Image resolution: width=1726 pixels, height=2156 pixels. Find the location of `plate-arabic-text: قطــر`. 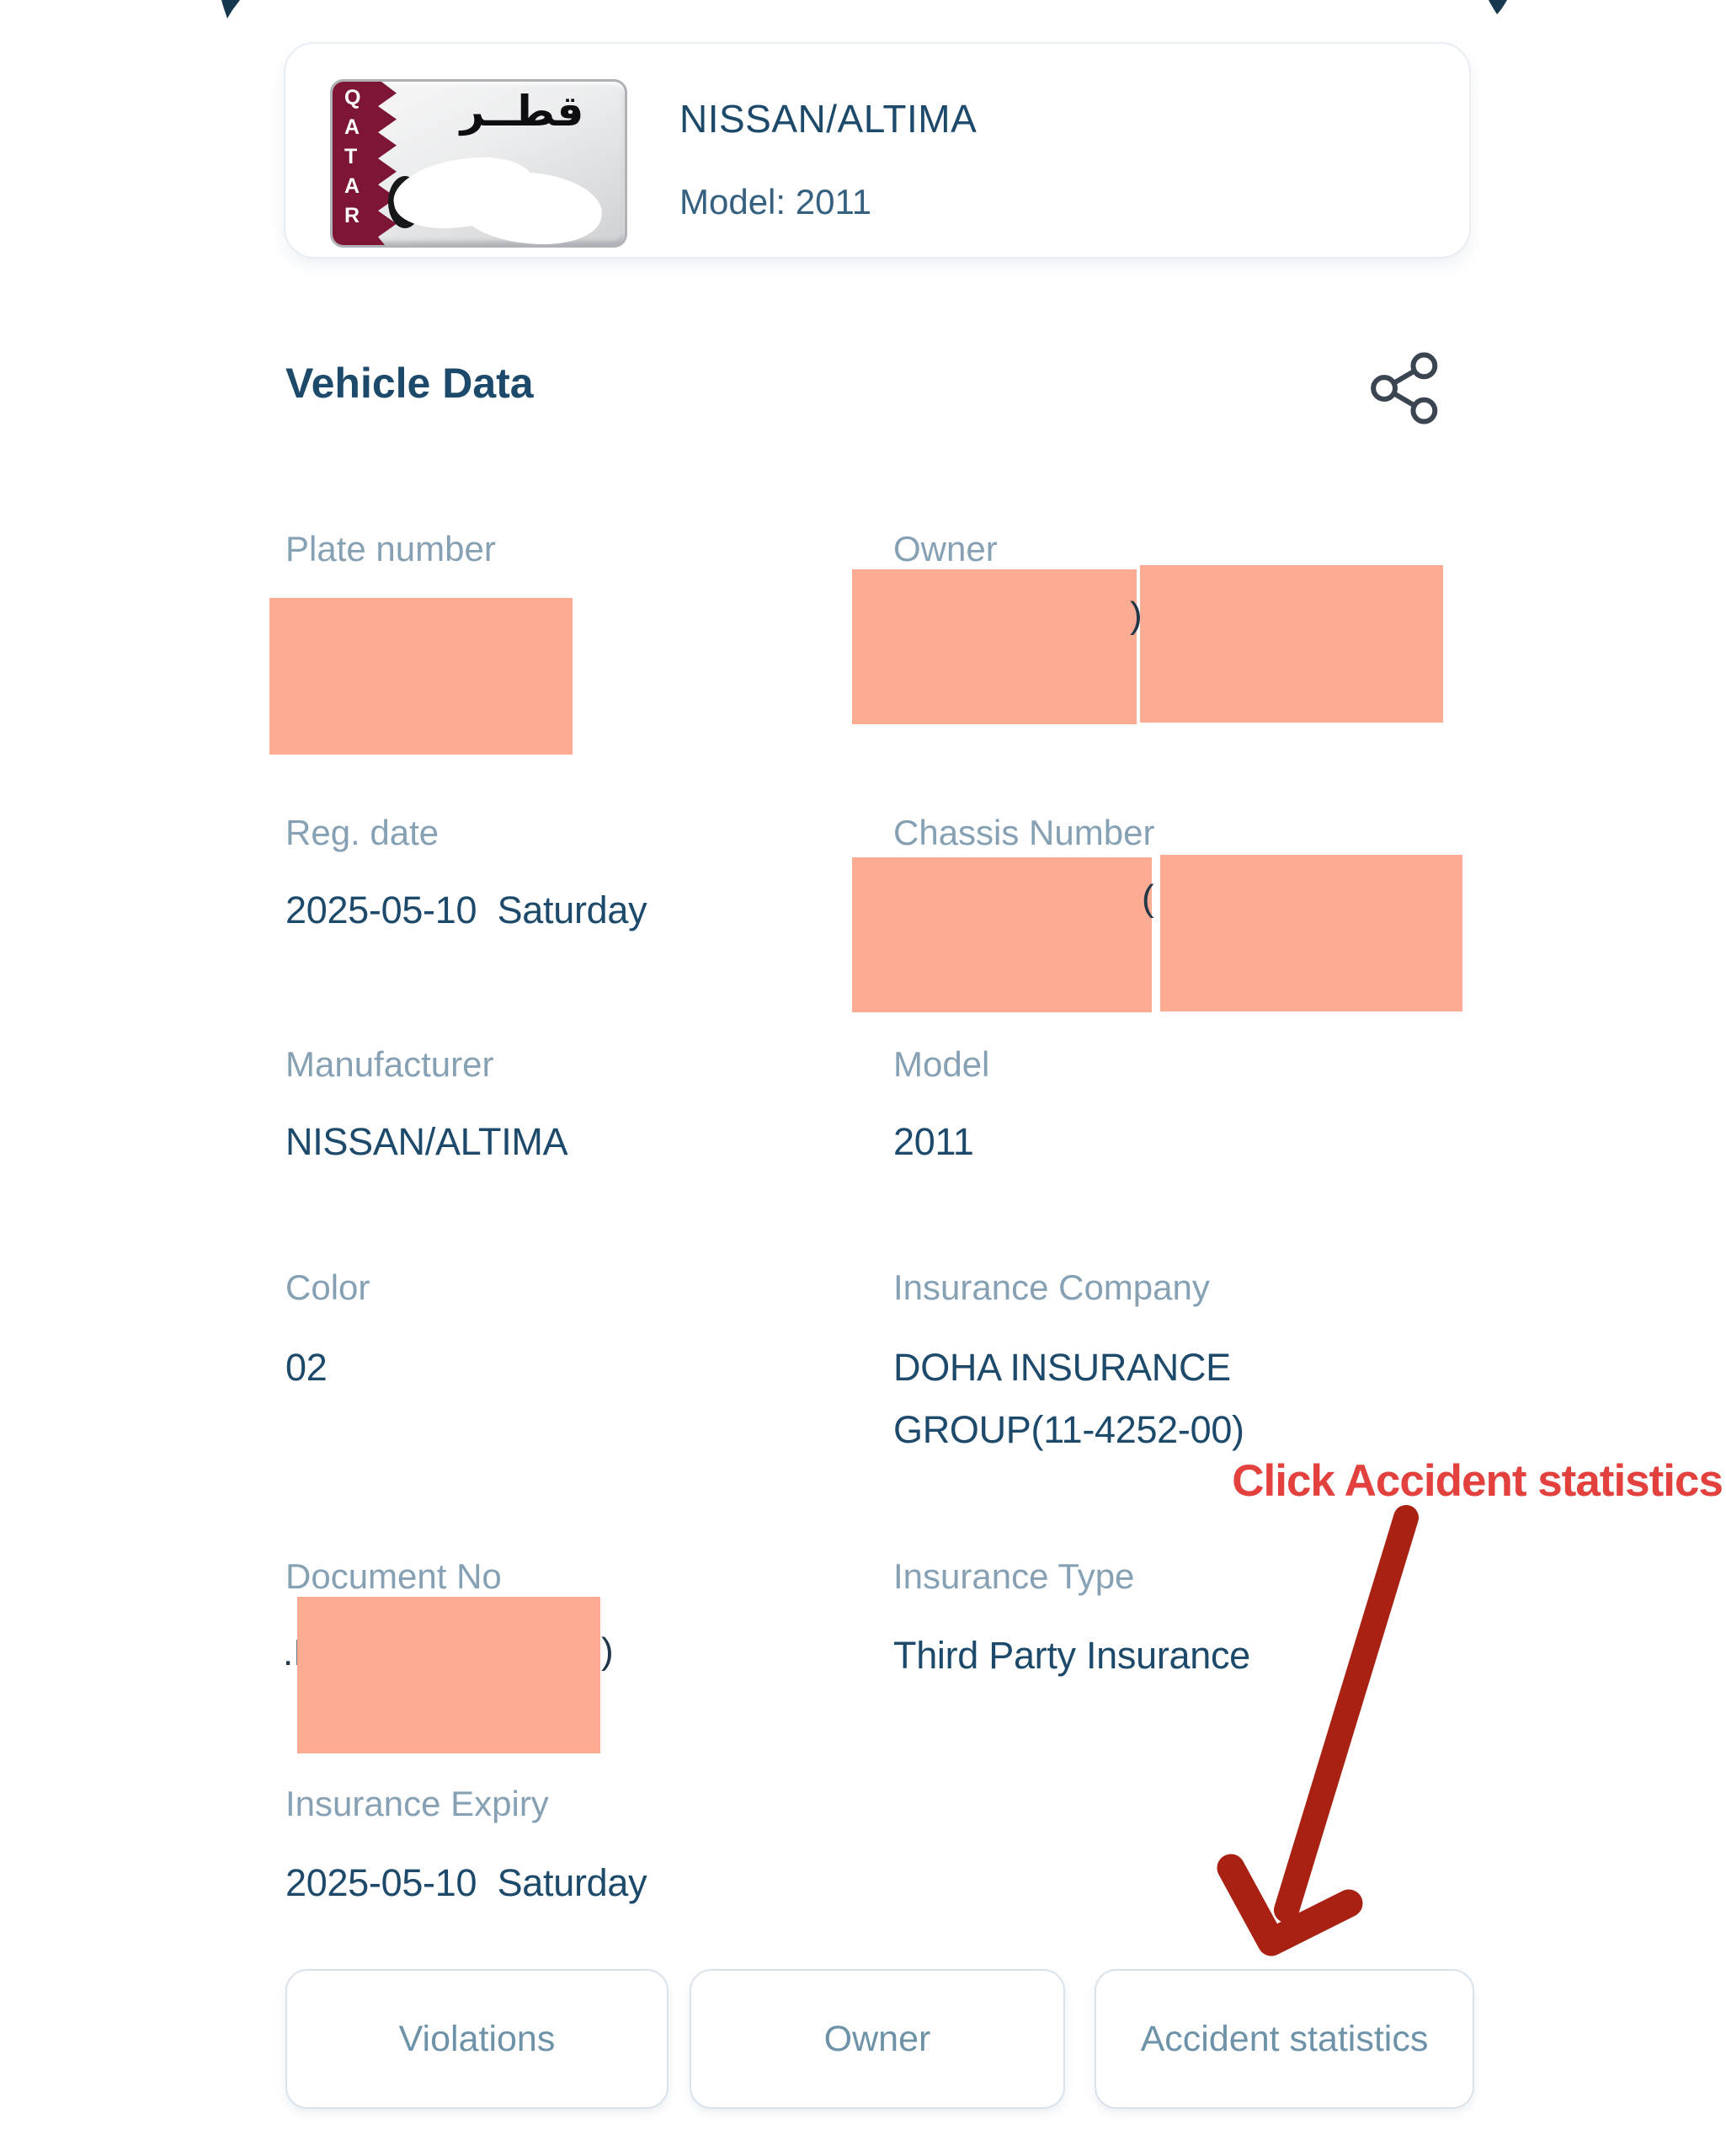

plate-arabic-text: قطــر is located at coordinates (522, 111).